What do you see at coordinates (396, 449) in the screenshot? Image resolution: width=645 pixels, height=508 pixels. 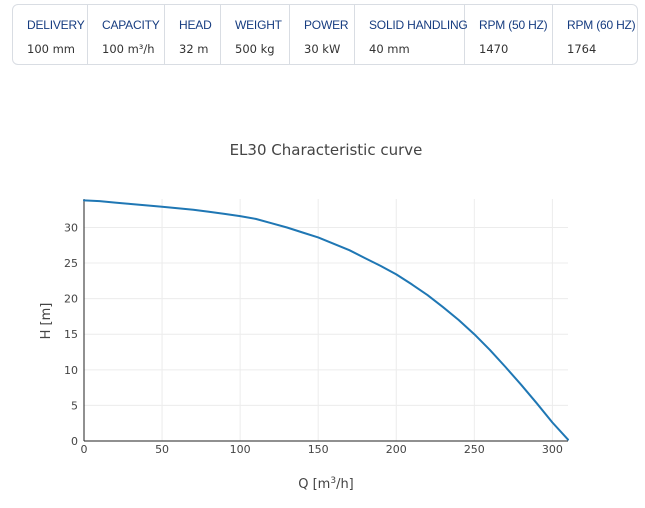 I see `x-tick-label: 200` at bounding box center [396, 449].